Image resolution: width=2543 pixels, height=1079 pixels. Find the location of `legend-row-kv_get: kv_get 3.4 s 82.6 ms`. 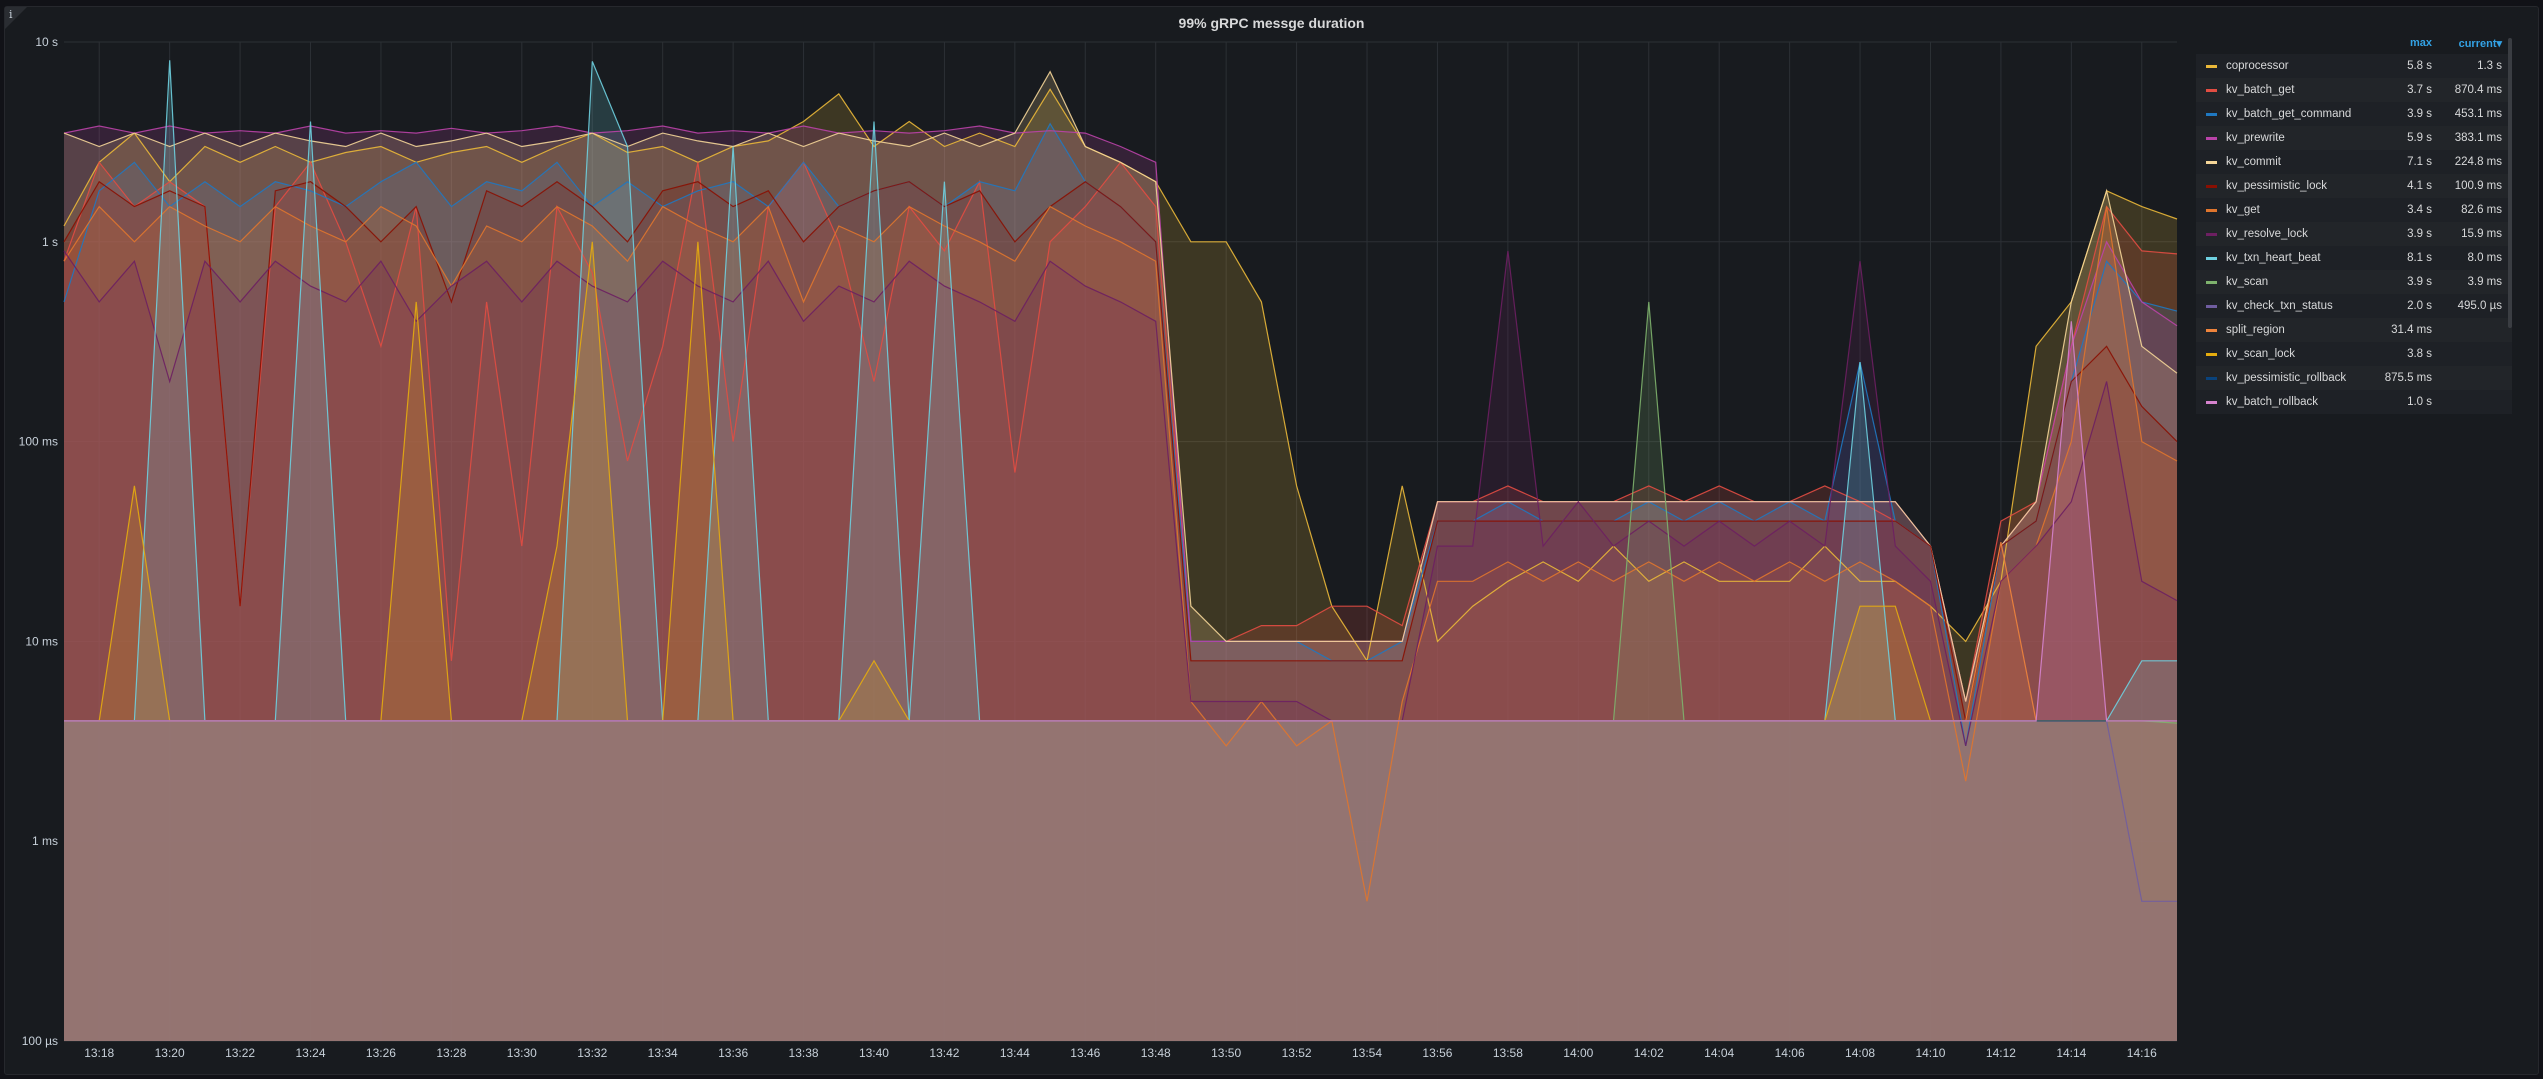

legend-row-kv_get: kv_get 3.4 s 82.6 ms is located at coordinates (2354, 210).